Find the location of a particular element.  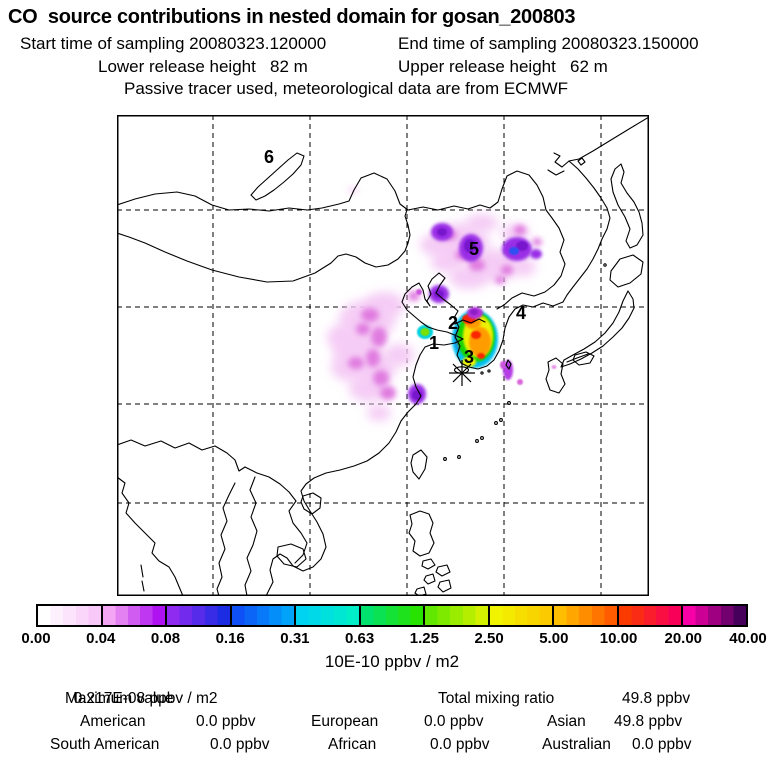

upper-release-text: Upper release height 62 m is located at coordinates (503, 66).